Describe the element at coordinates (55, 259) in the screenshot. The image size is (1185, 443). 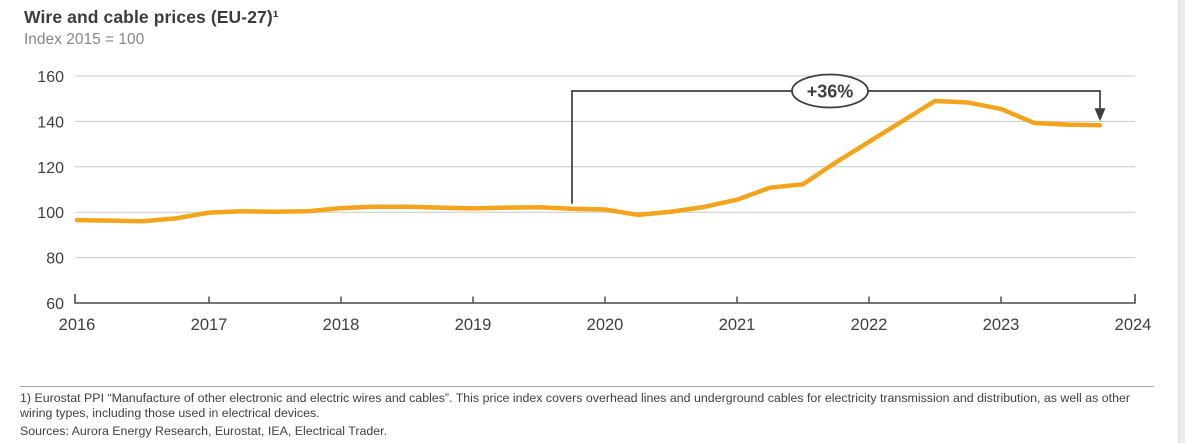
I see `y-axis-label: 80` at that location.